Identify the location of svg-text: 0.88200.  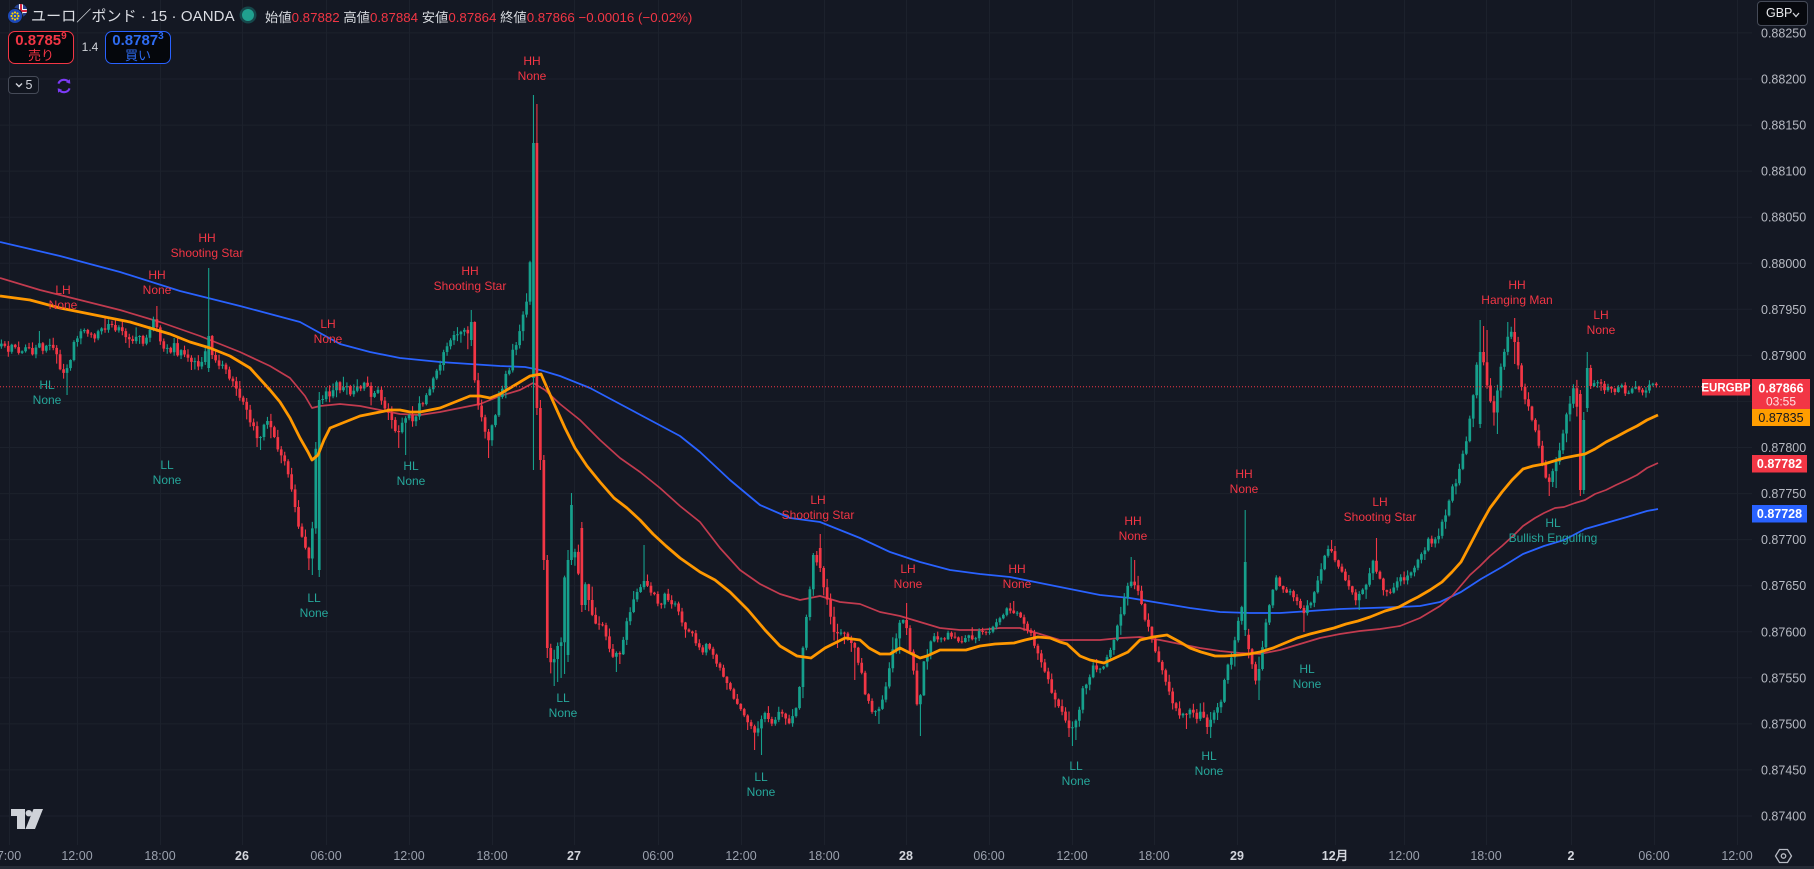
(1783, 80).